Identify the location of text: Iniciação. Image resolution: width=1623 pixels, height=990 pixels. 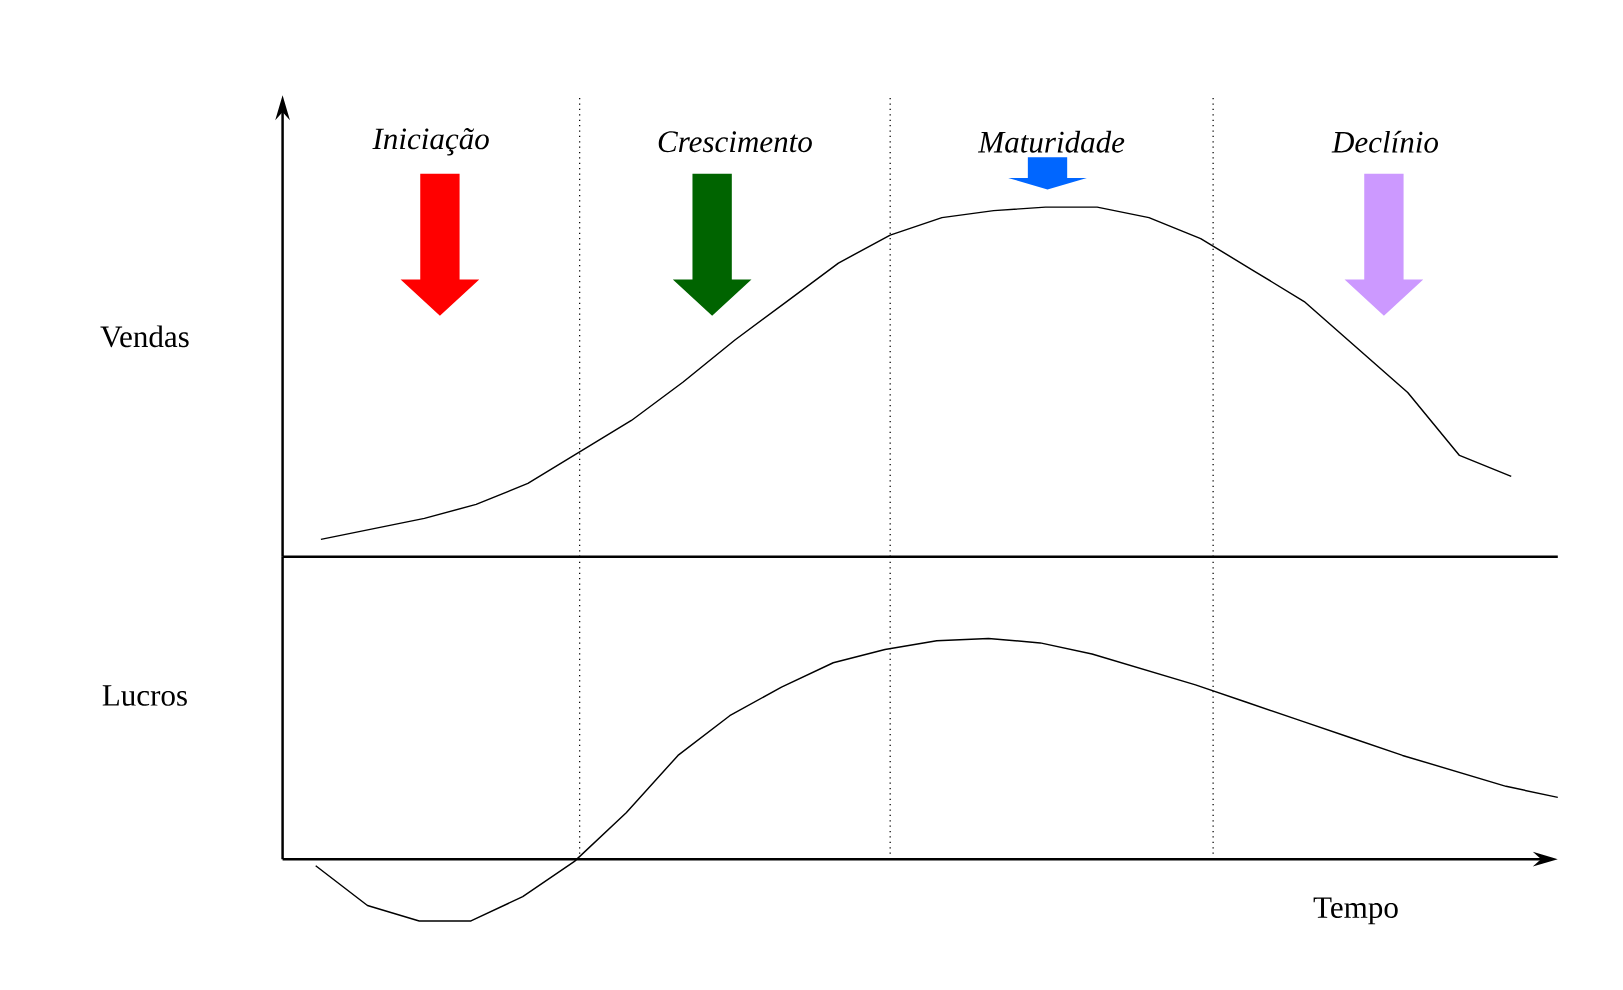
(430, 142).